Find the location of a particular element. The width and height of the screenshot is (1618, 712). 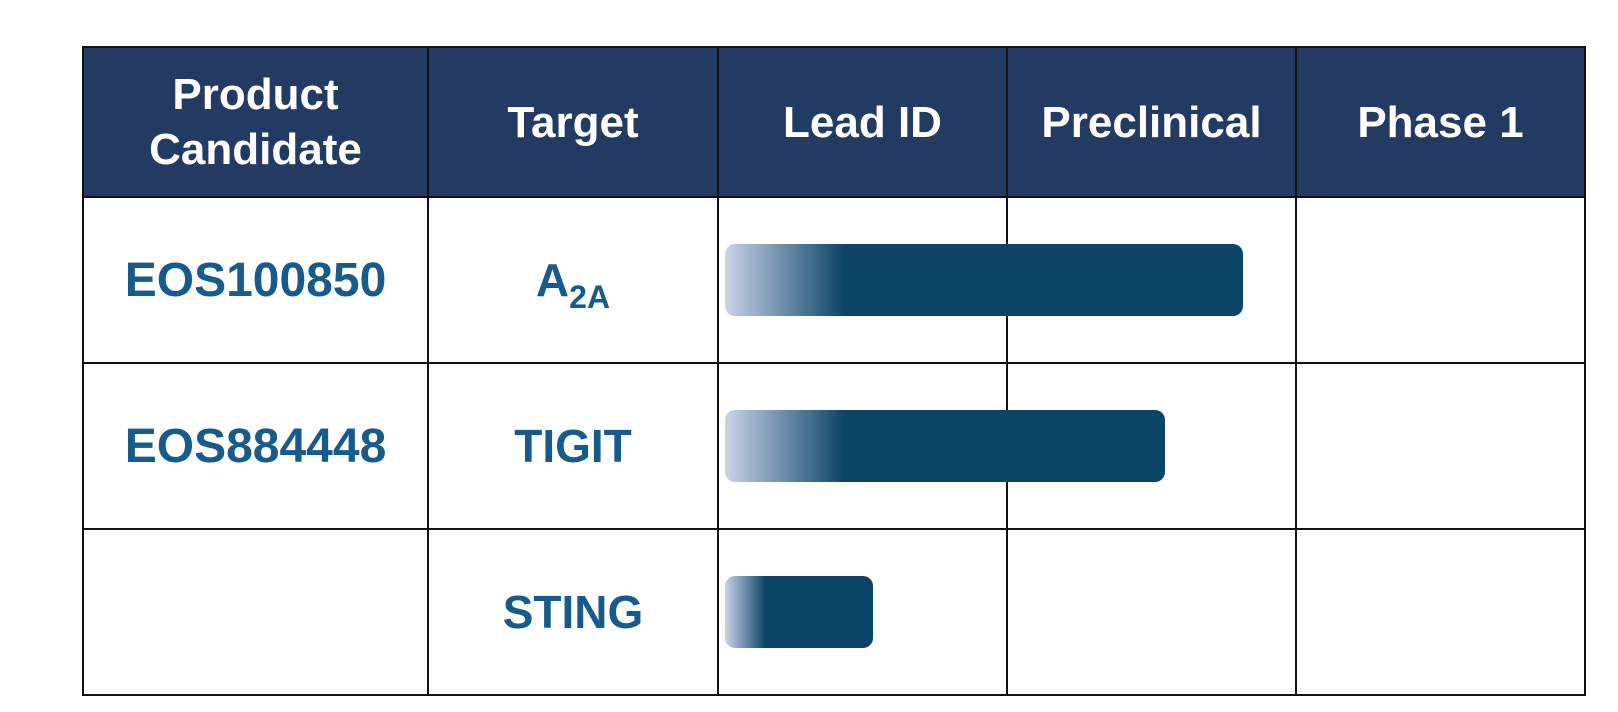

header-product-candidate-line2: Candidate is located at coordinates (255, 149).